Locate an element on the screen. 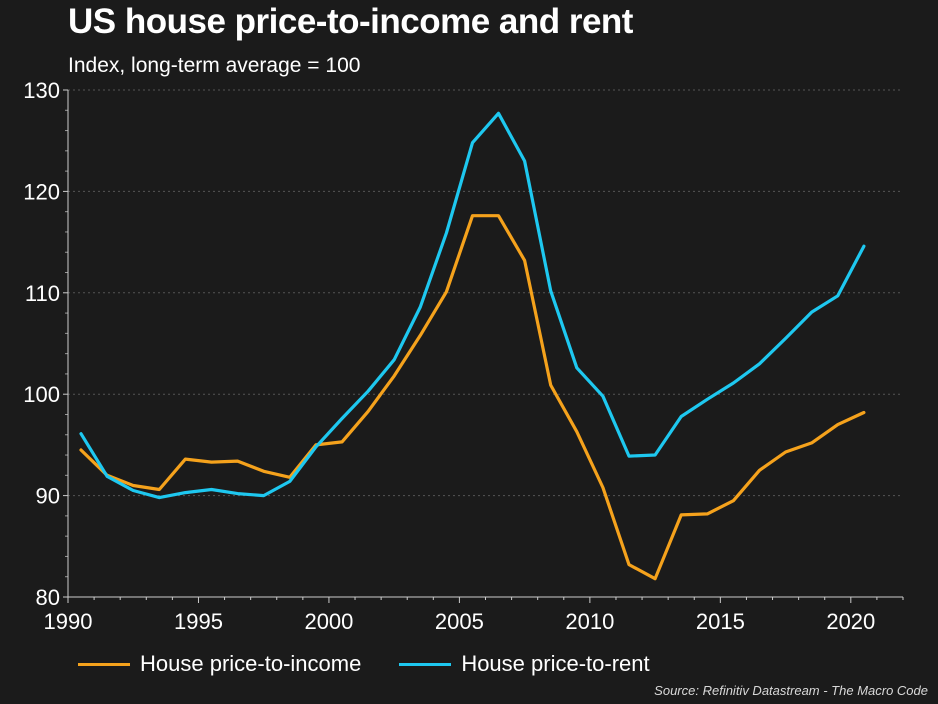 The width and height of the screenshot is (938, 704). x-tick-label: 2000 is located at coordinates (328, 621).